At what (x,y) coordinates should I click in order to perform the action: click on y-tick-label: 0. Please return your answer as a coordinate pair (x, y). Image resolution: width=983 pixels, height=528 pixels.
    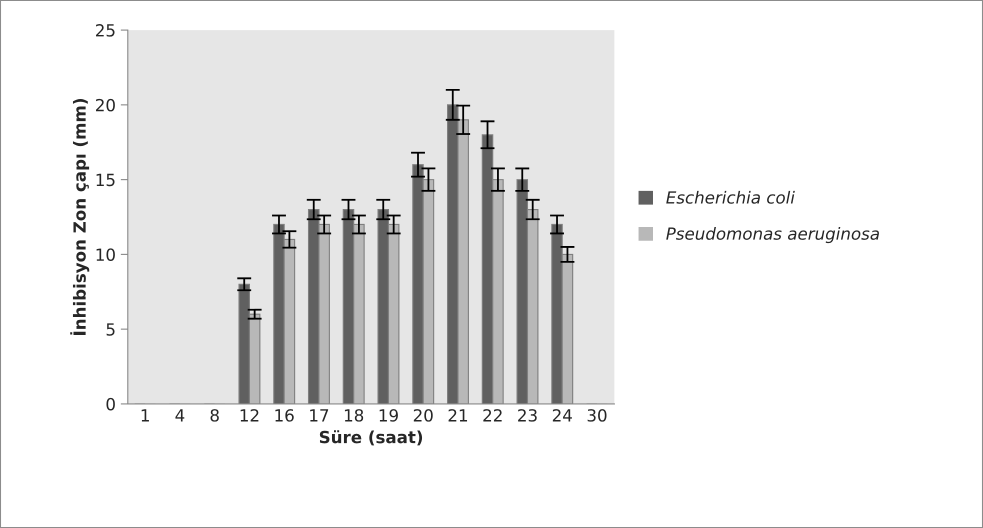
    Looking at the image, I should click on (110, 404).